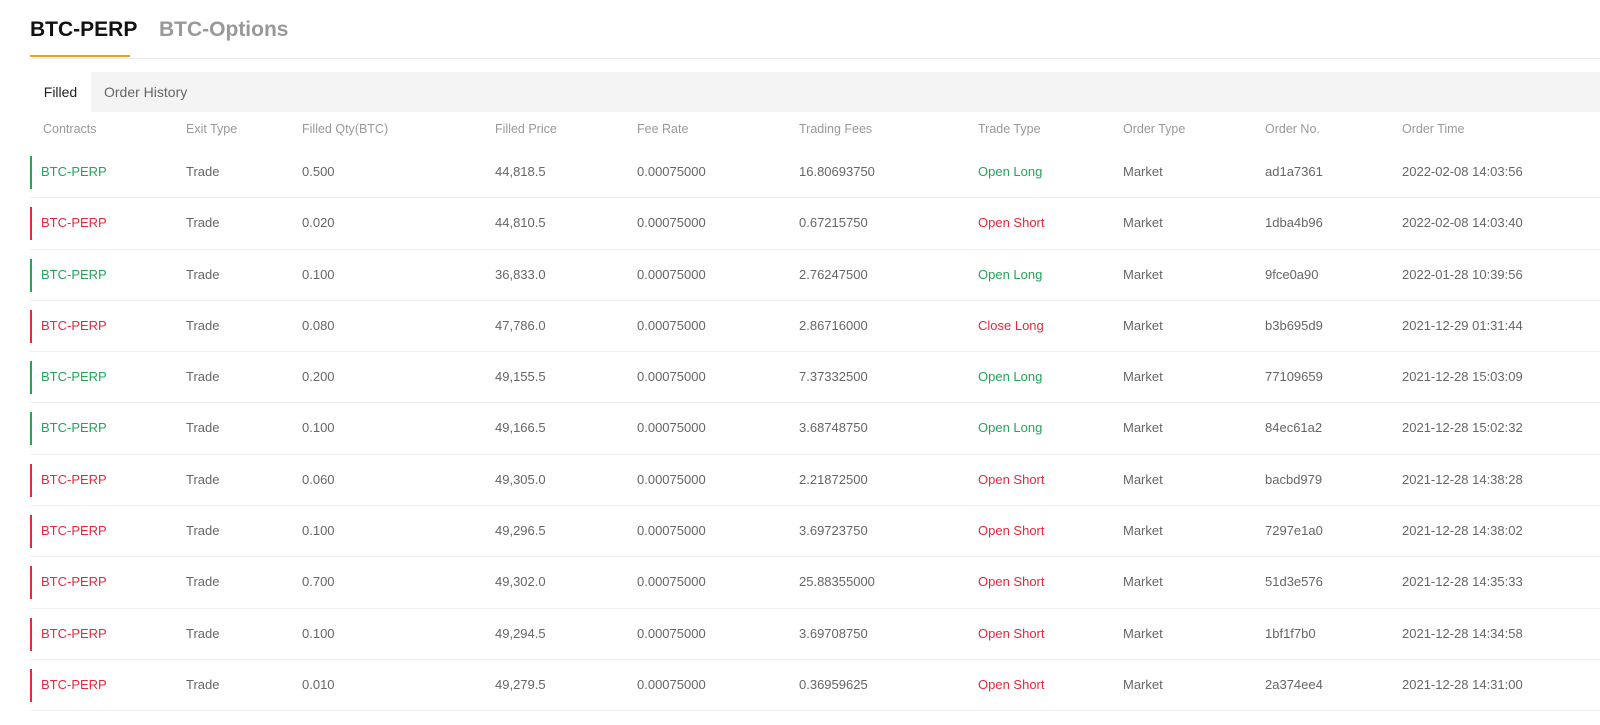 Image resolution: width=1600 pixels, height=725 pixels. What do you see at coordinates (1462, 171) in the screenshot?
I see `cell-order-time: 2022-02-08 14:03:56` at bounding box center [1462, 171].